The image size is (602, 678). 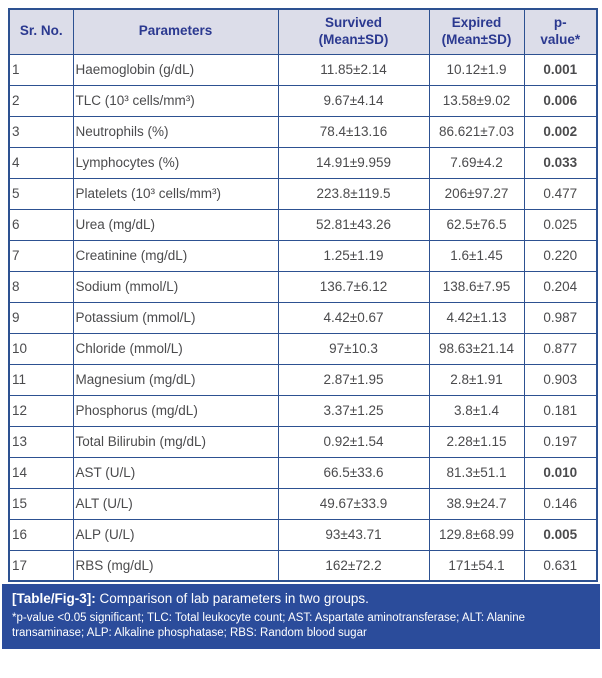 What do you see at coordinates (353, 255) in the screenshot?
I see `cell-survived: 1.25±1.19` at bounding box center [353, 255].